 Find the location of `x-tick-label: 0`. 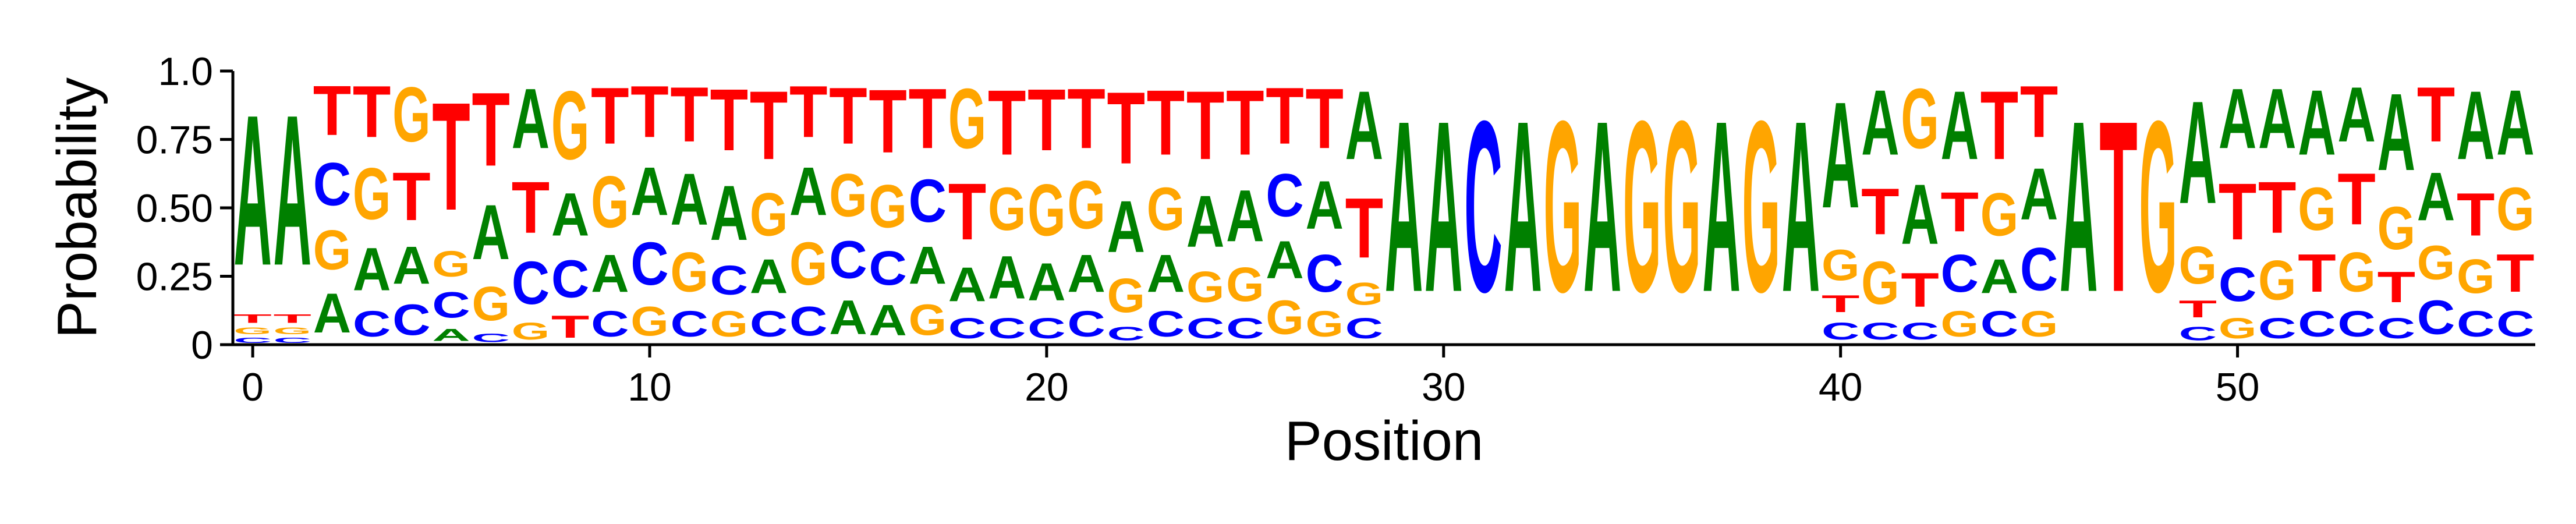

x-tick-label: 0 is located at coordinates (253, 387).